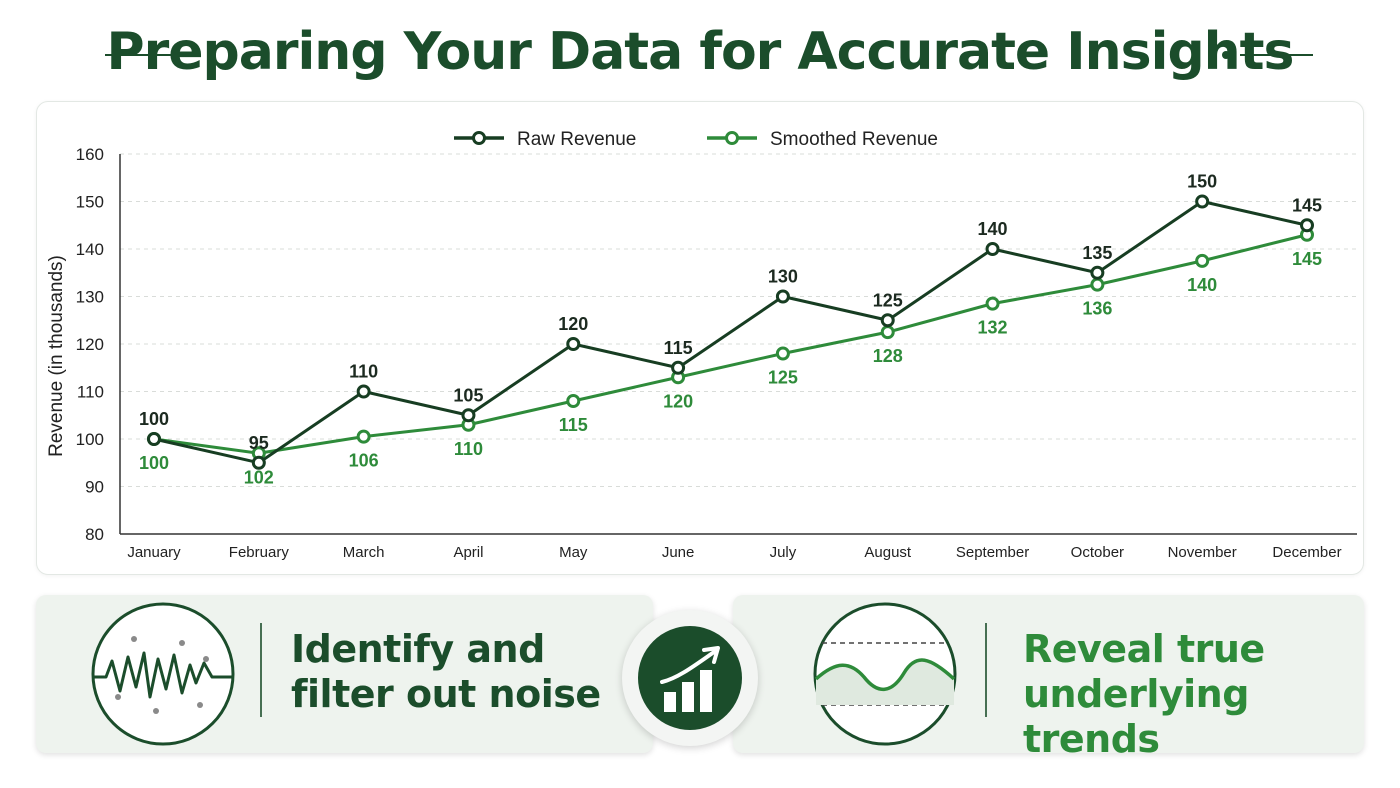  I want to click on center-badge, so click(690, 678).